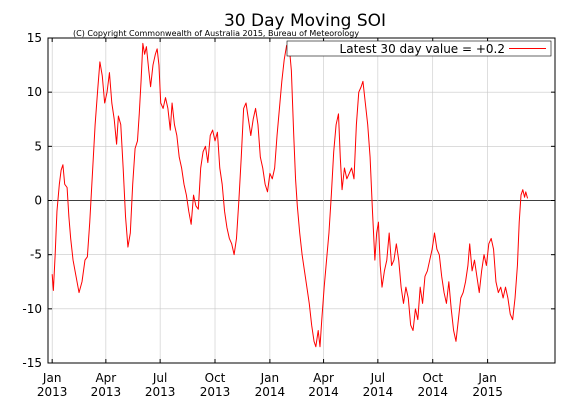  Describe the element at coordinates (34, 92) in the screenshot. I see `y-tick-label: 10` at that location.